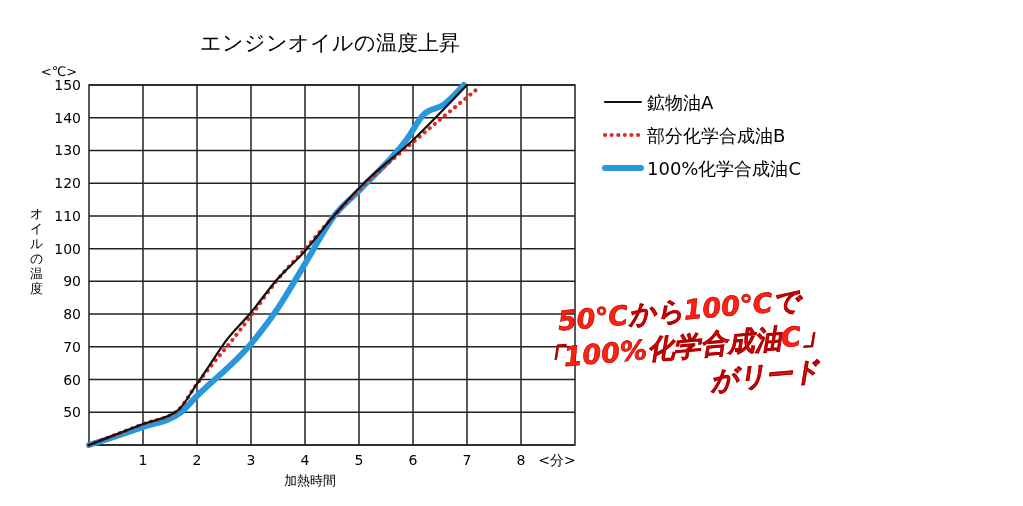  What do you see at coordinates (67, 248) in the screenshot?
I see `y-tick-label: 100` at bounding box center [67, 248].